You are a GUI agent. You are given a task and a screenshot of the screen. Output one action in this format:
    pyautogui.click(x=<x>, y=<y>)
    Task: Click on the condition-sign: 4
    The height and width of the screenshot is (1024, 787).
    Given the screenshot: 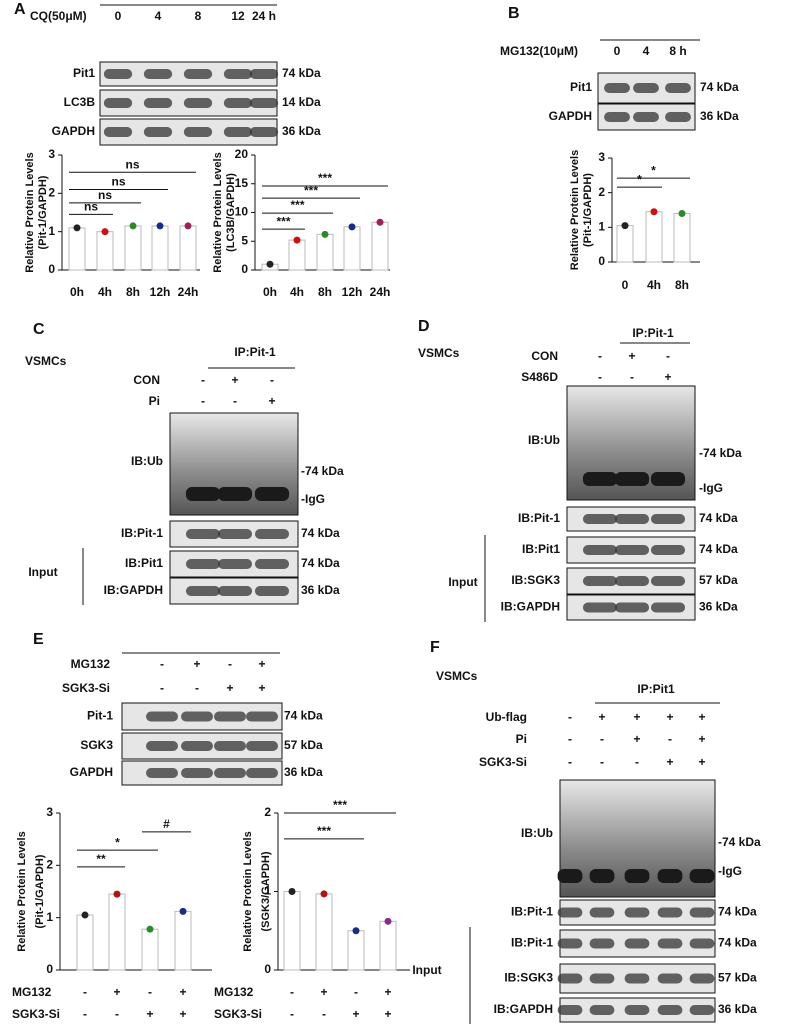 What is the action you would take?
    pyautogui.click(x=158, y=16)
    